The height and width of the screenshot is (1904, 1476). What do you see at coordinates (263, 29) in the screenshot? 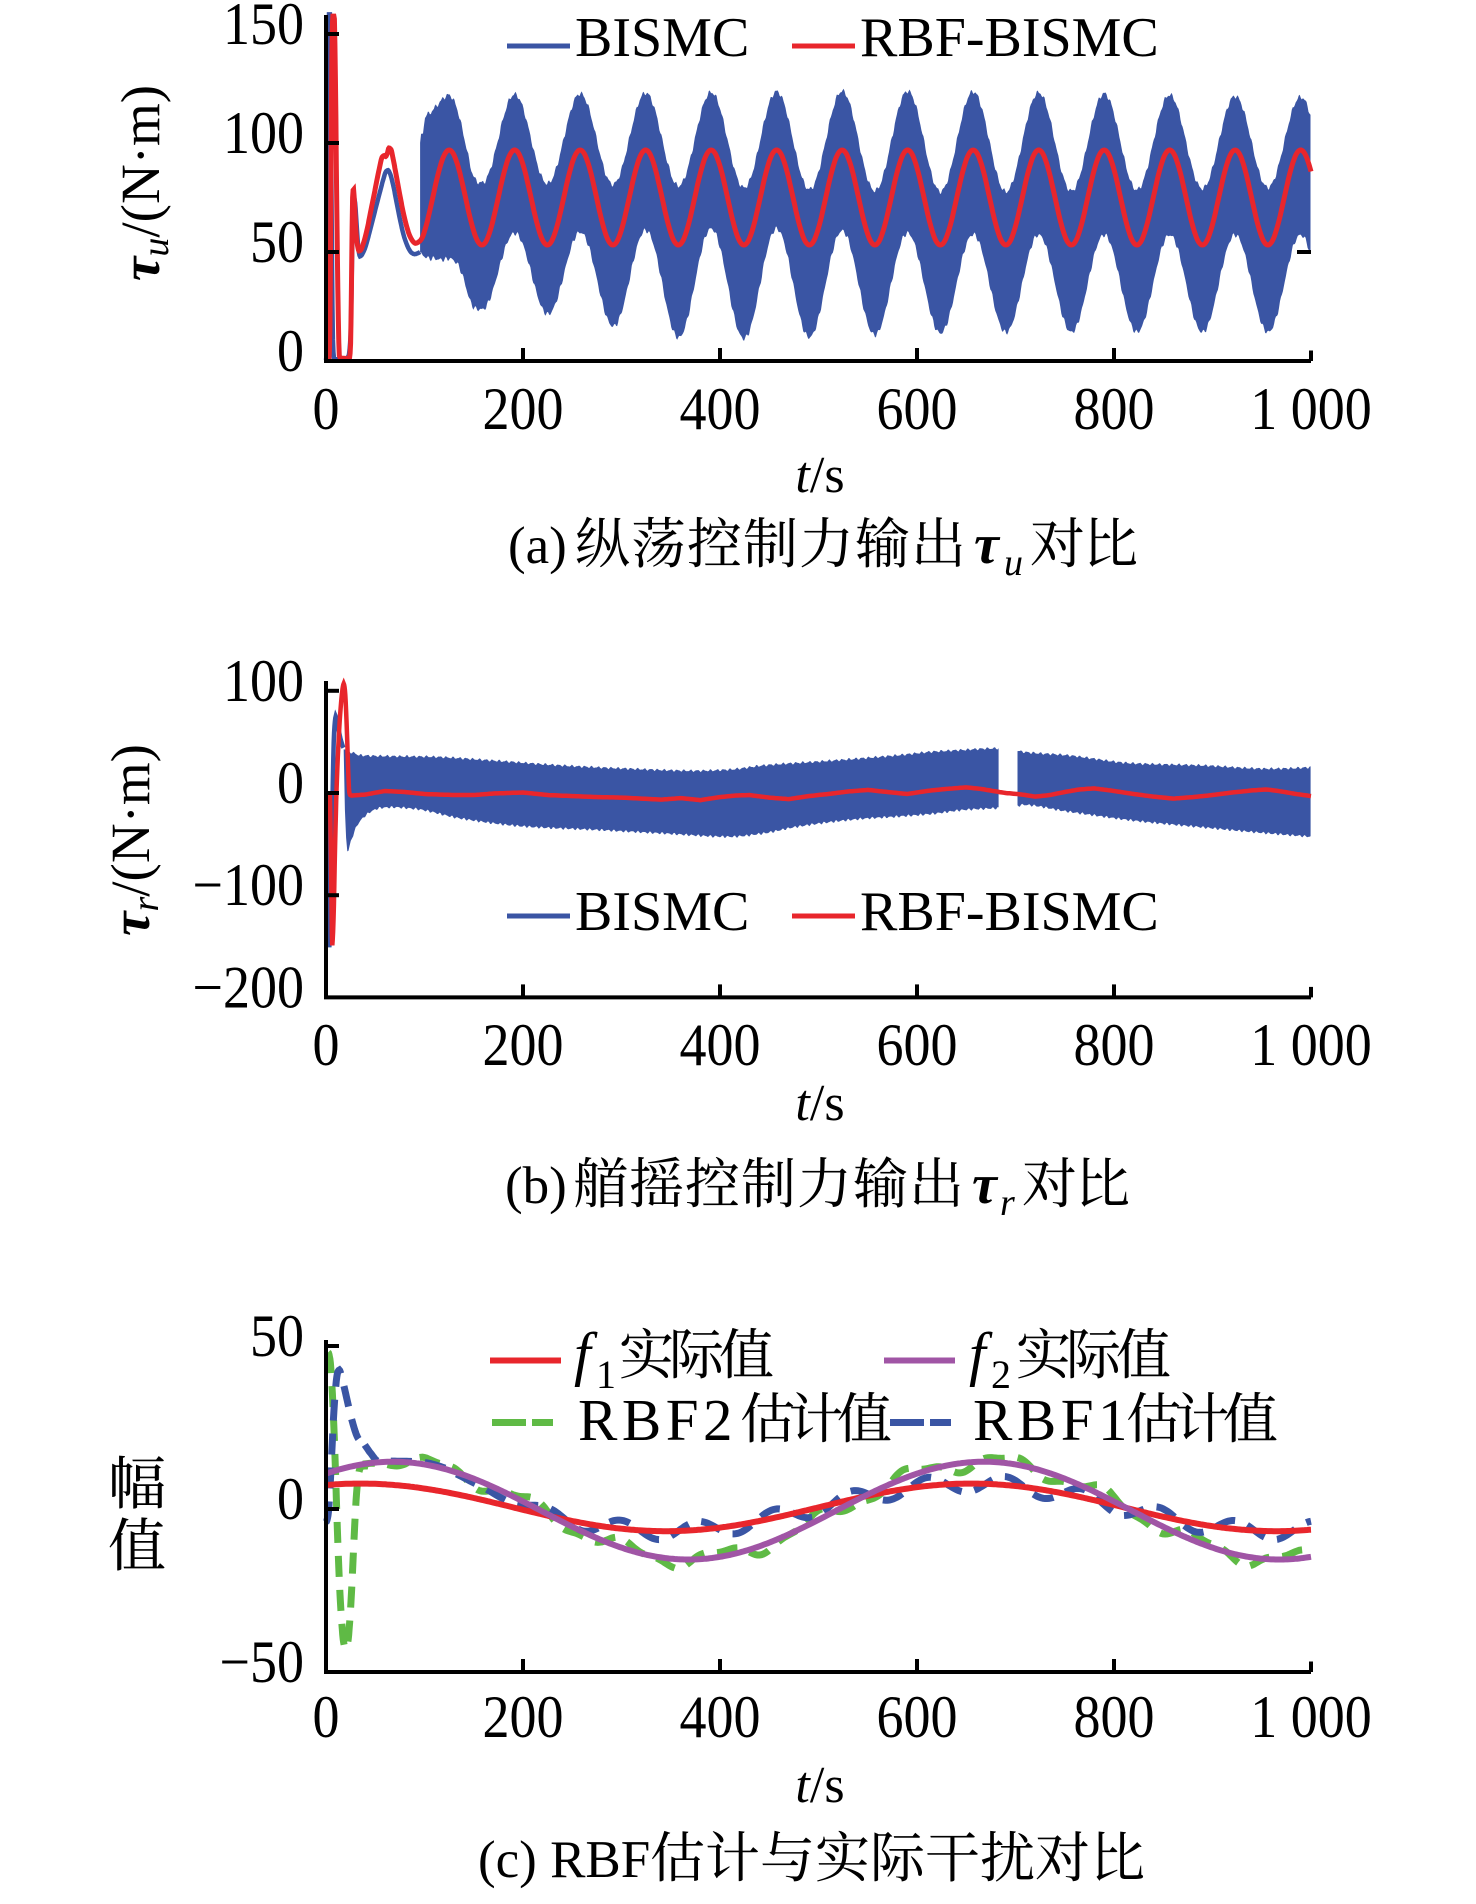
I see `svg-text: 150` at bounding box center [263, 29].